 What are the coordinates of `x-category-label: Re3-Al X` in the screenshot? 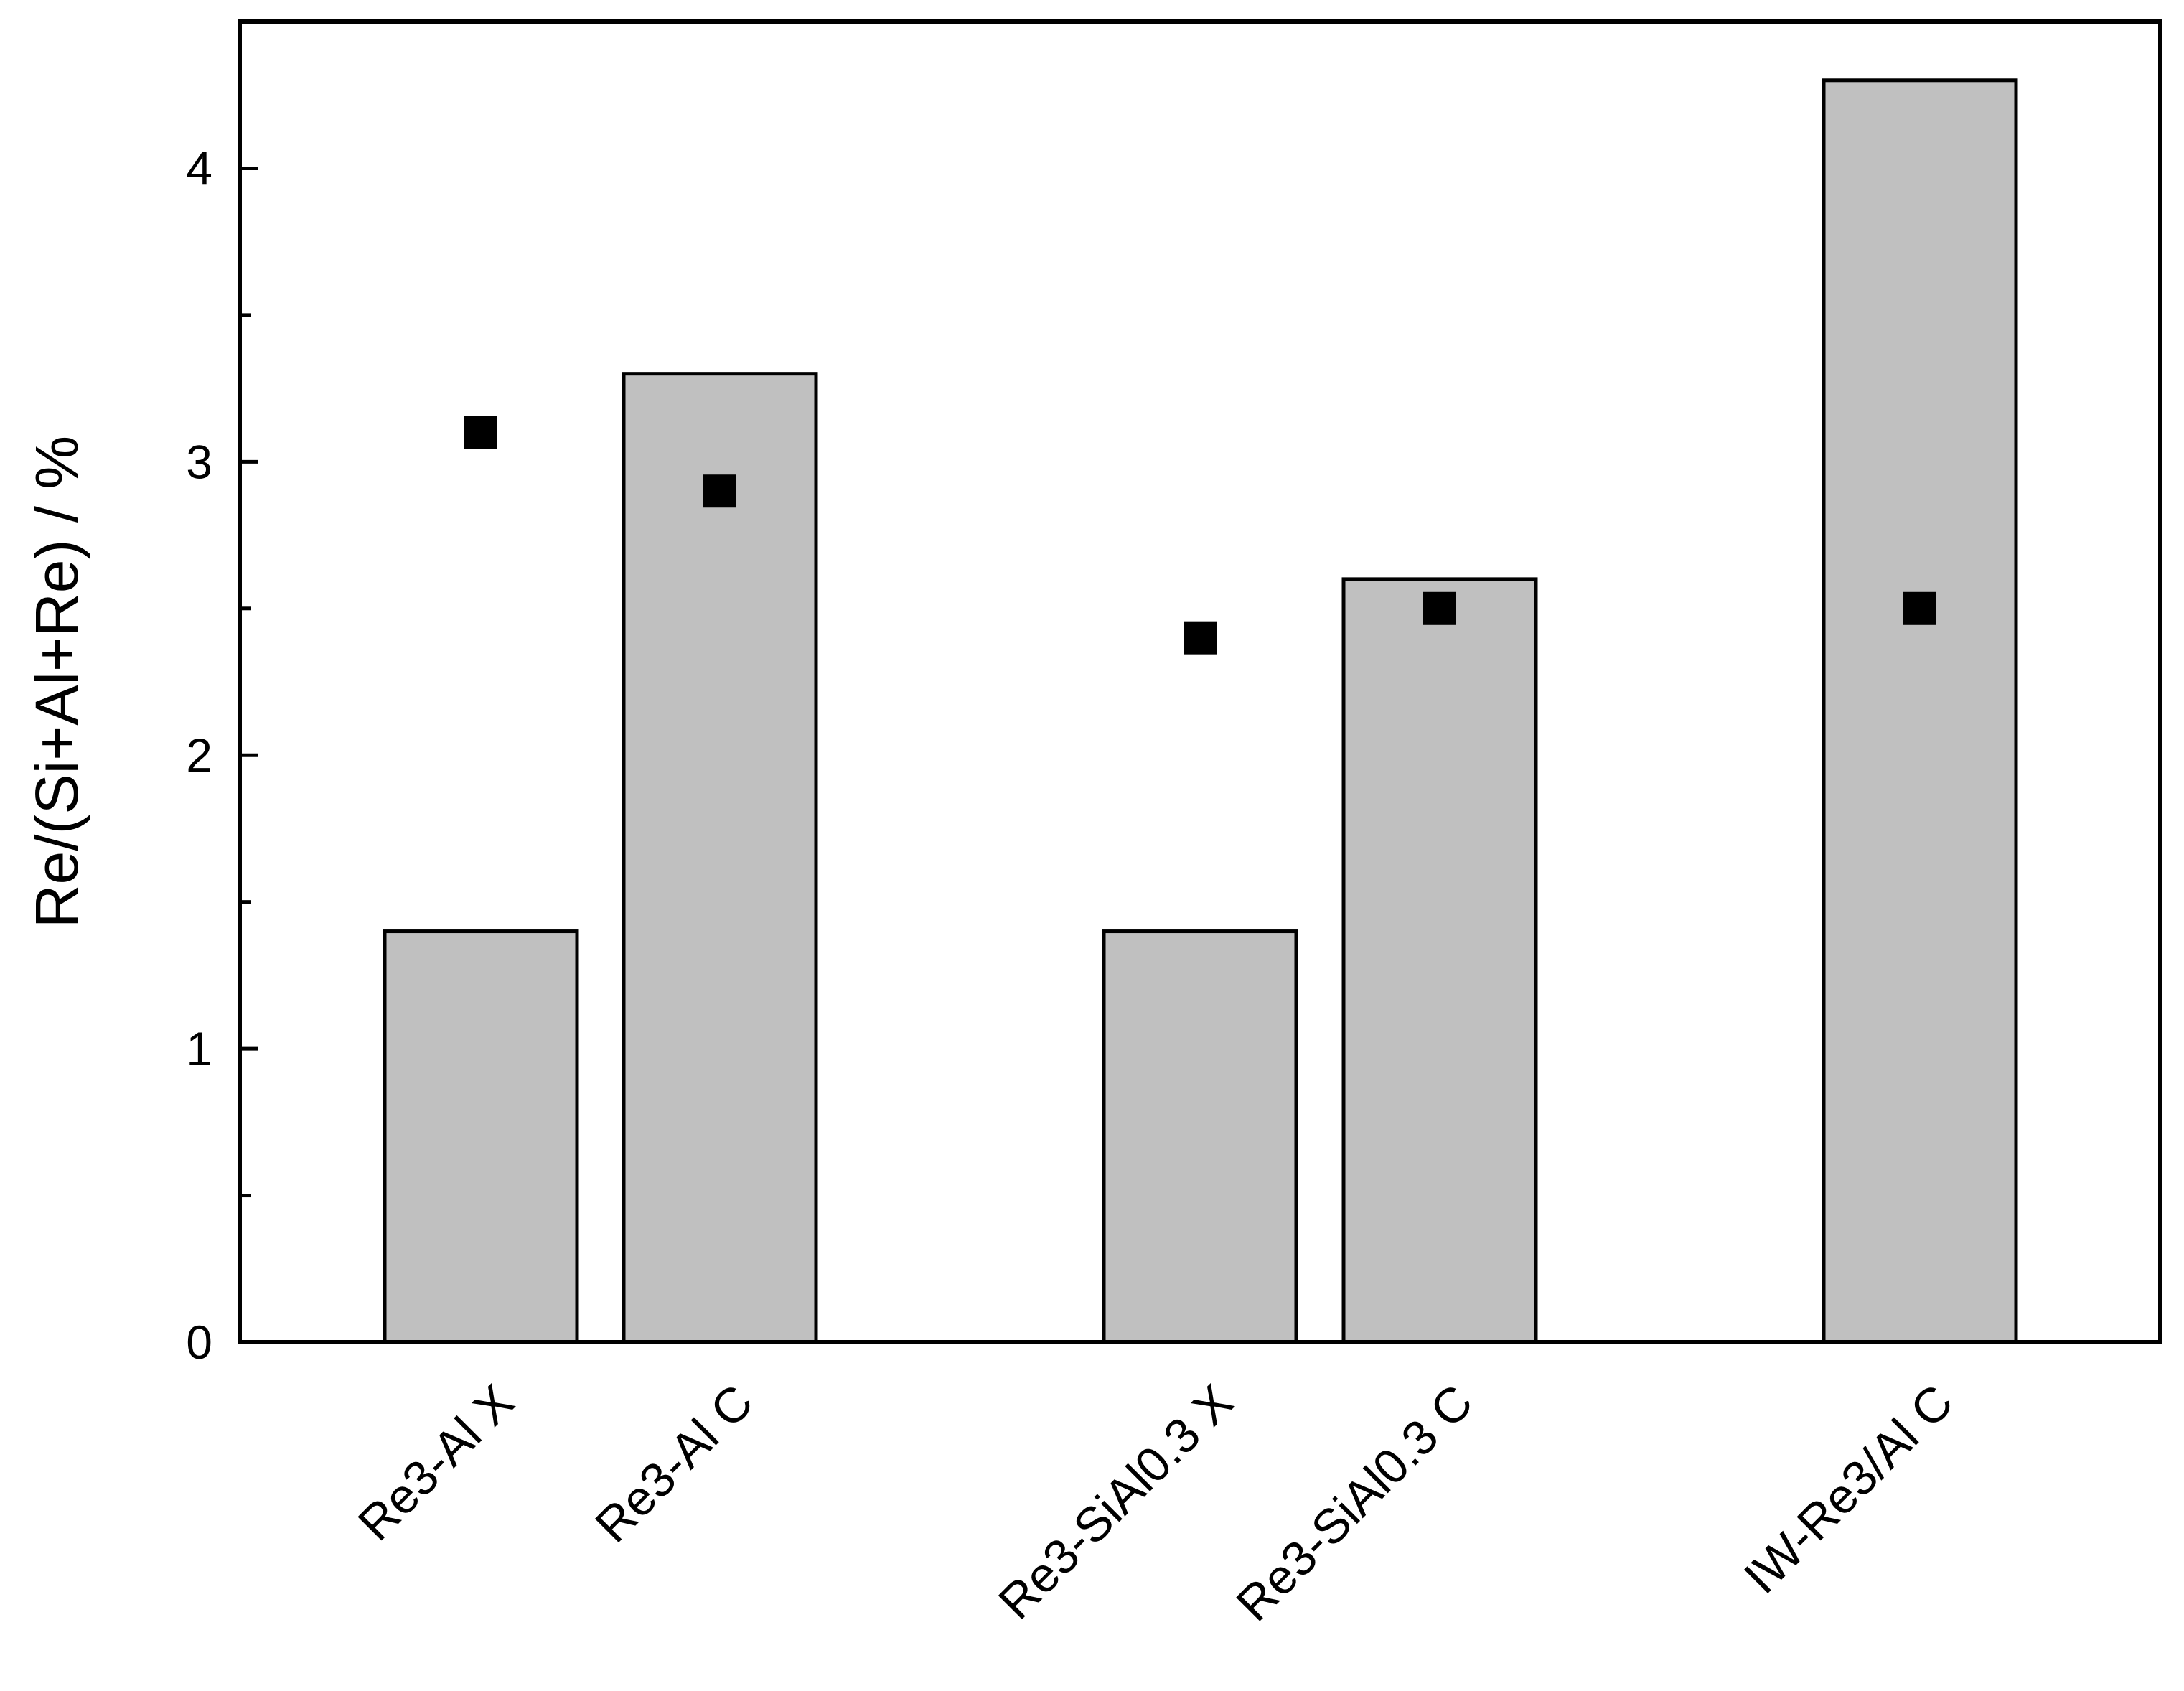 It's located at (435, 1462).